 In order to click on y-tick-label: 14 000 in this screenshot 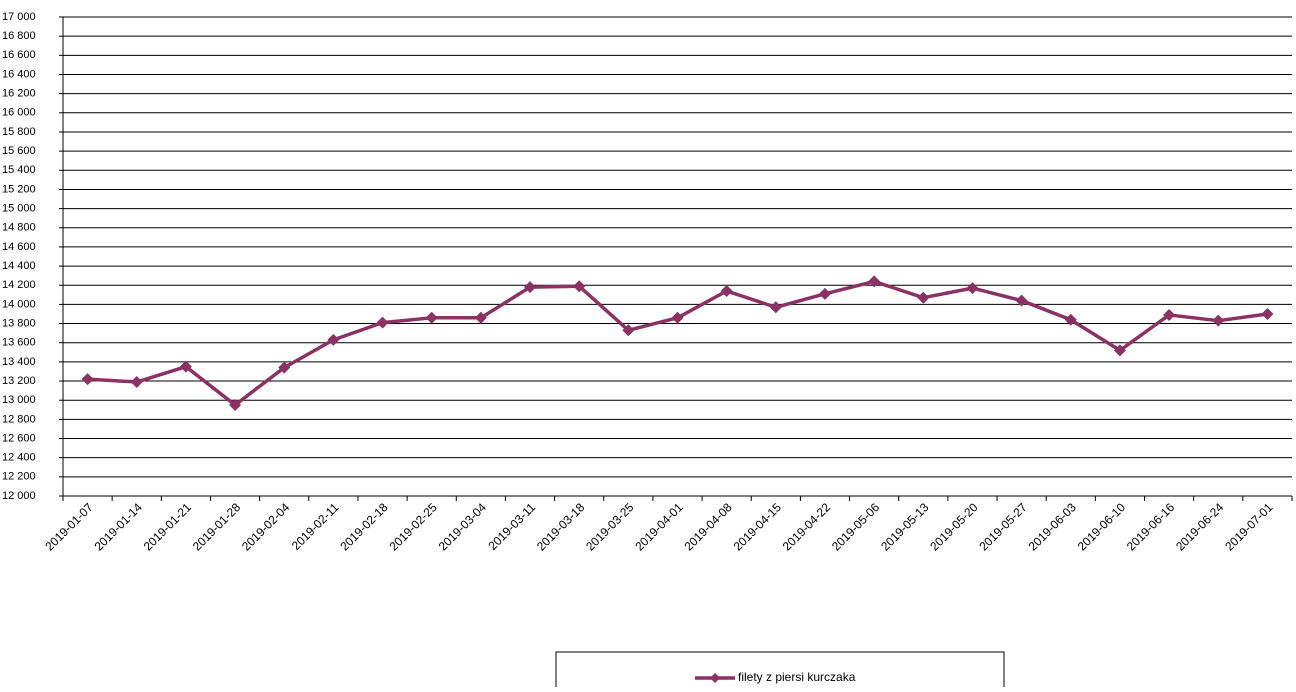, I will do `click(19, 304)`.